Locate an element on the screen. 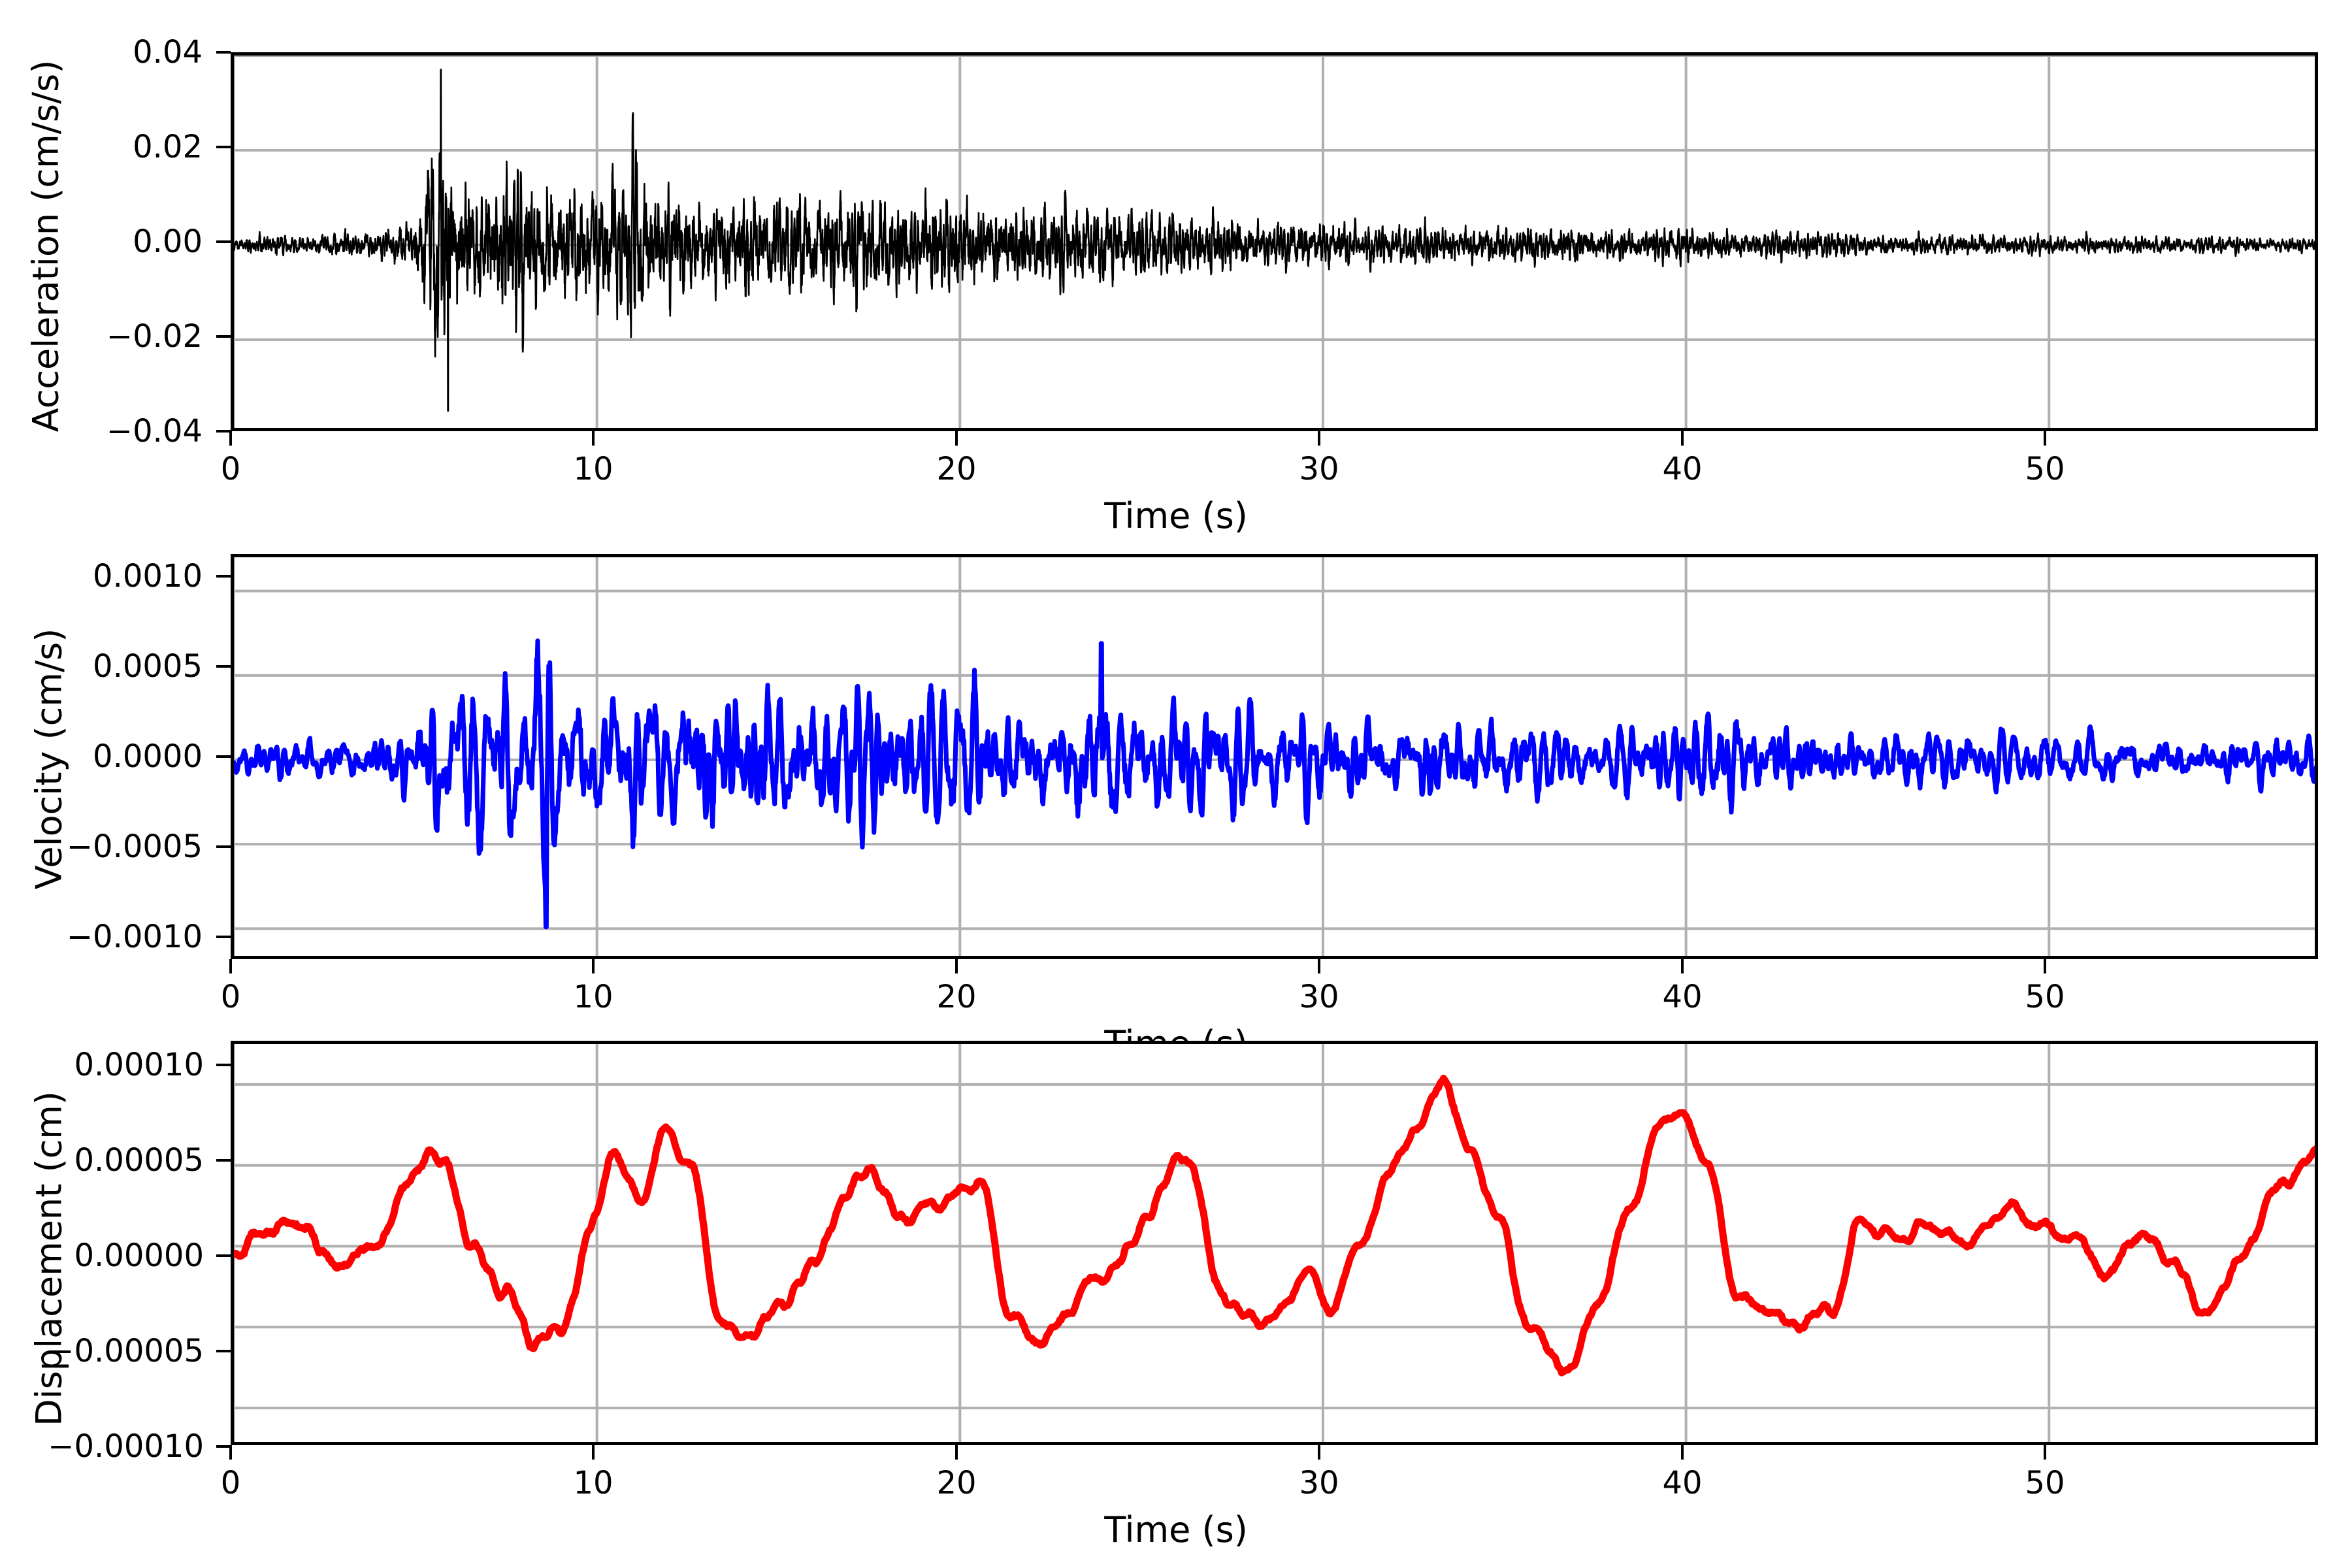 Image resolution: width=2352 pixels, height=1568 pixels. acceleration-time-label: Time (s) is located at coordinates (1176, 515).